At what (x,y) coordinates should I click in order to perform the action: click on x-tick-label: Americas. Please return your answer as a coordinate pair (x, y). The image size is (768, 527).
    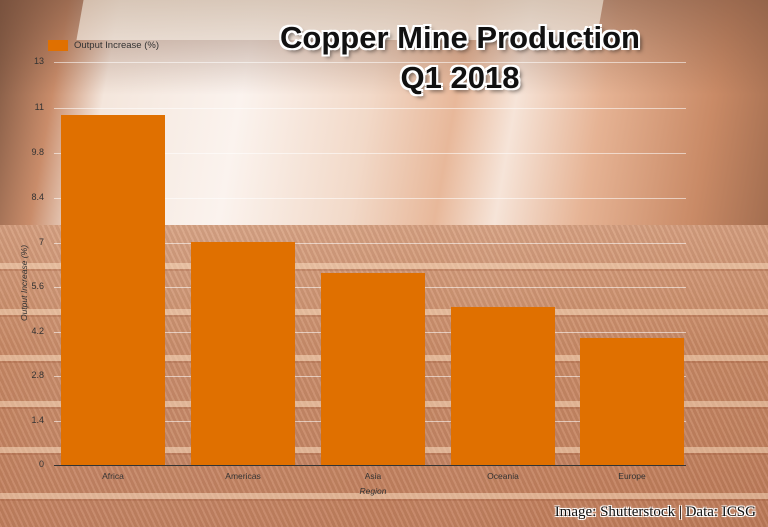
    Looking at the image, I should click on (243, 476).